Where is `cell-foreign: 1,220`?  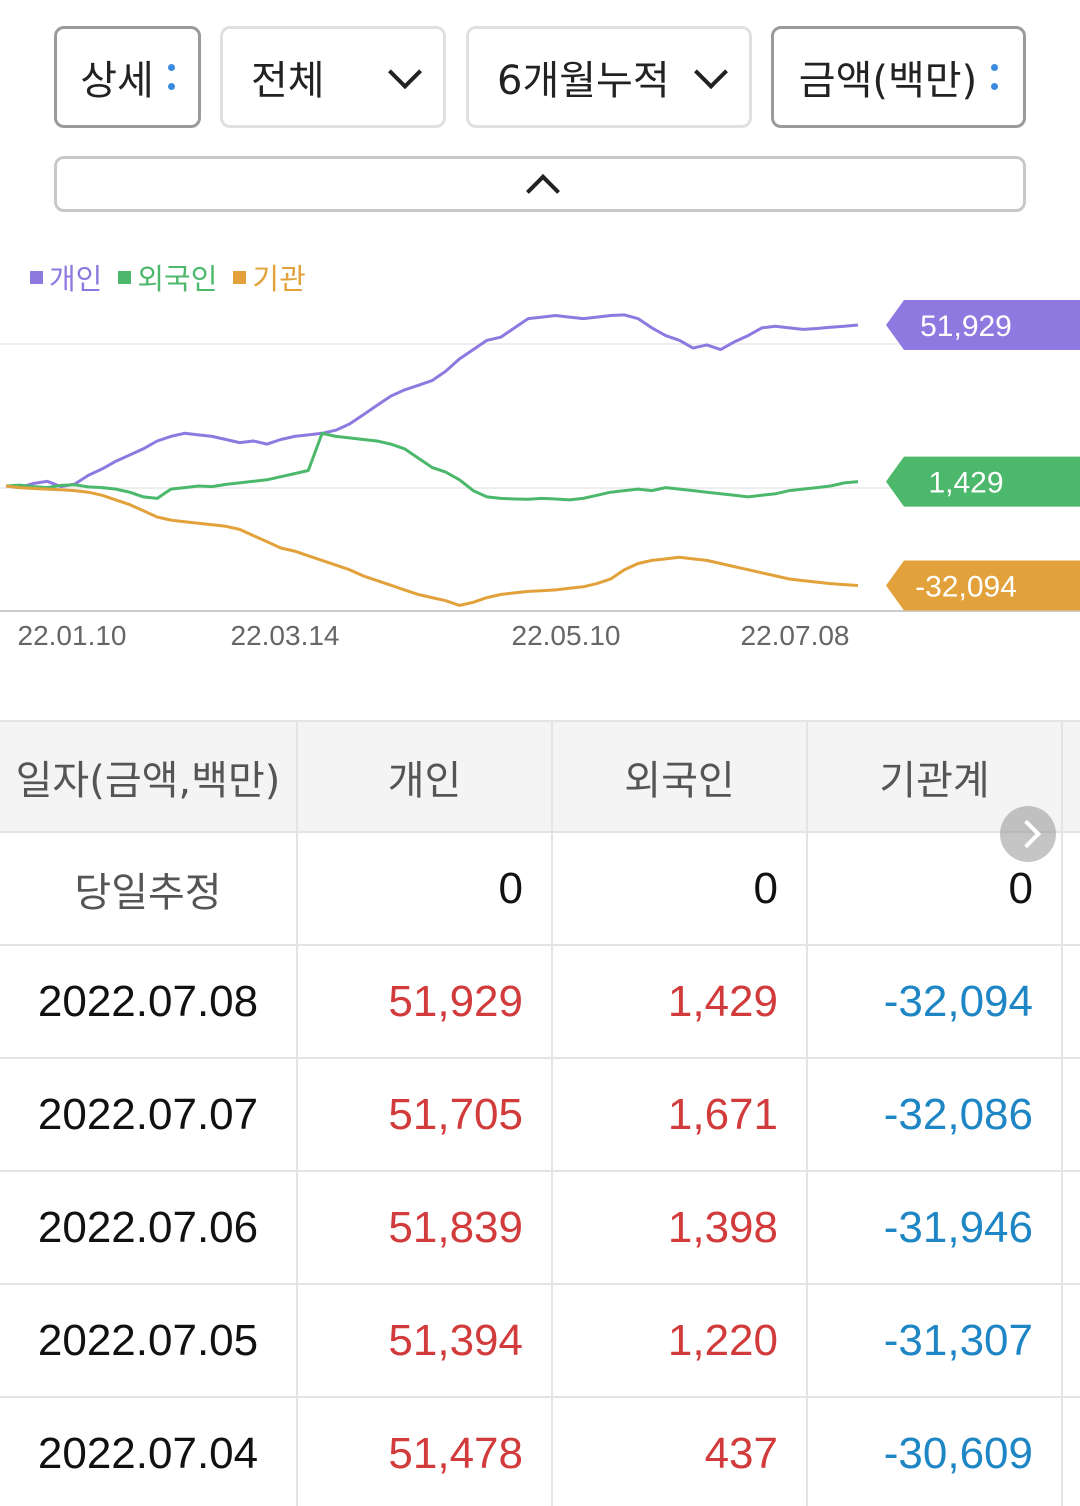
cell-foreign: 1,220 is located at coordinates (680, 1340).